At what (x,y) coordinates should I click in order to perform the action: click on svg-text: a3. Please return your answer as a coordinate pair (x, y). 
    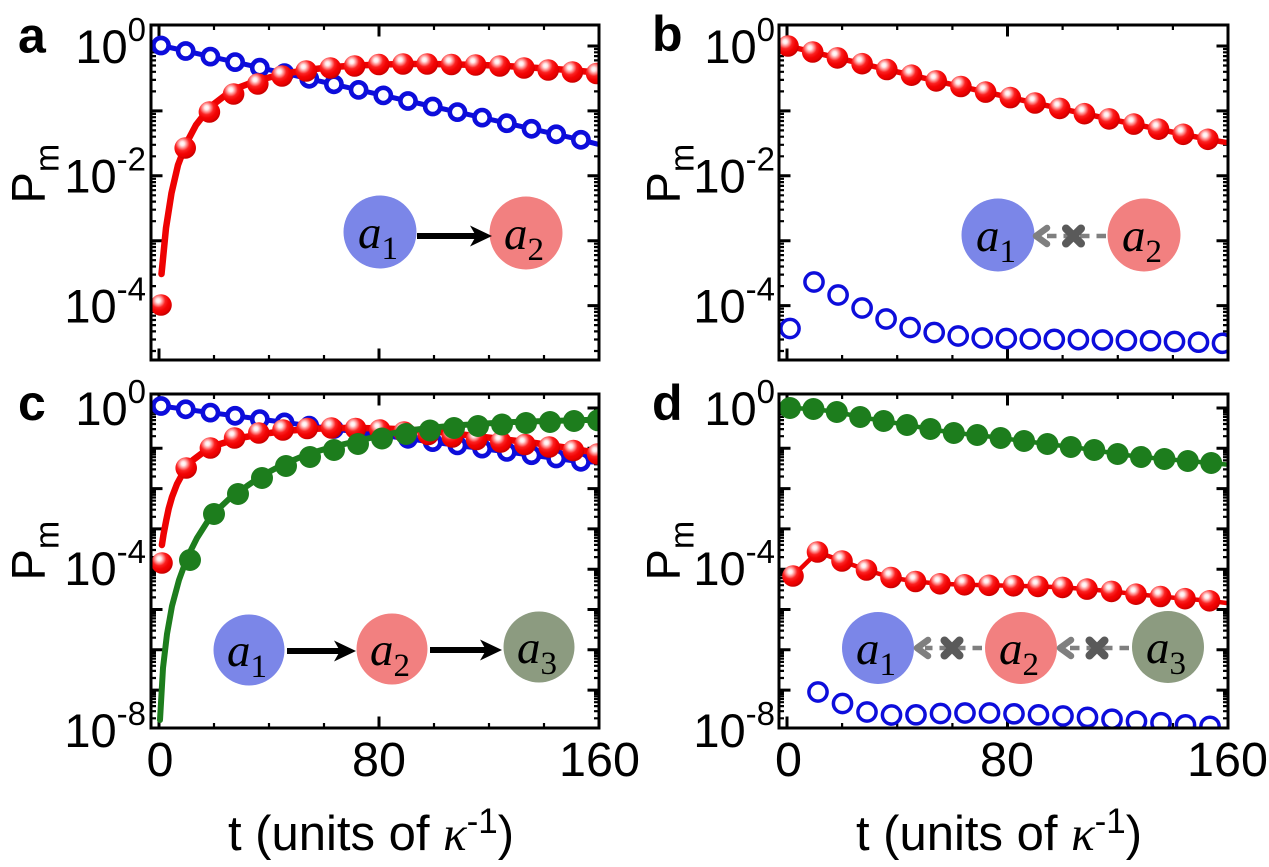
    Looking at the image, I should click on (537, 652).